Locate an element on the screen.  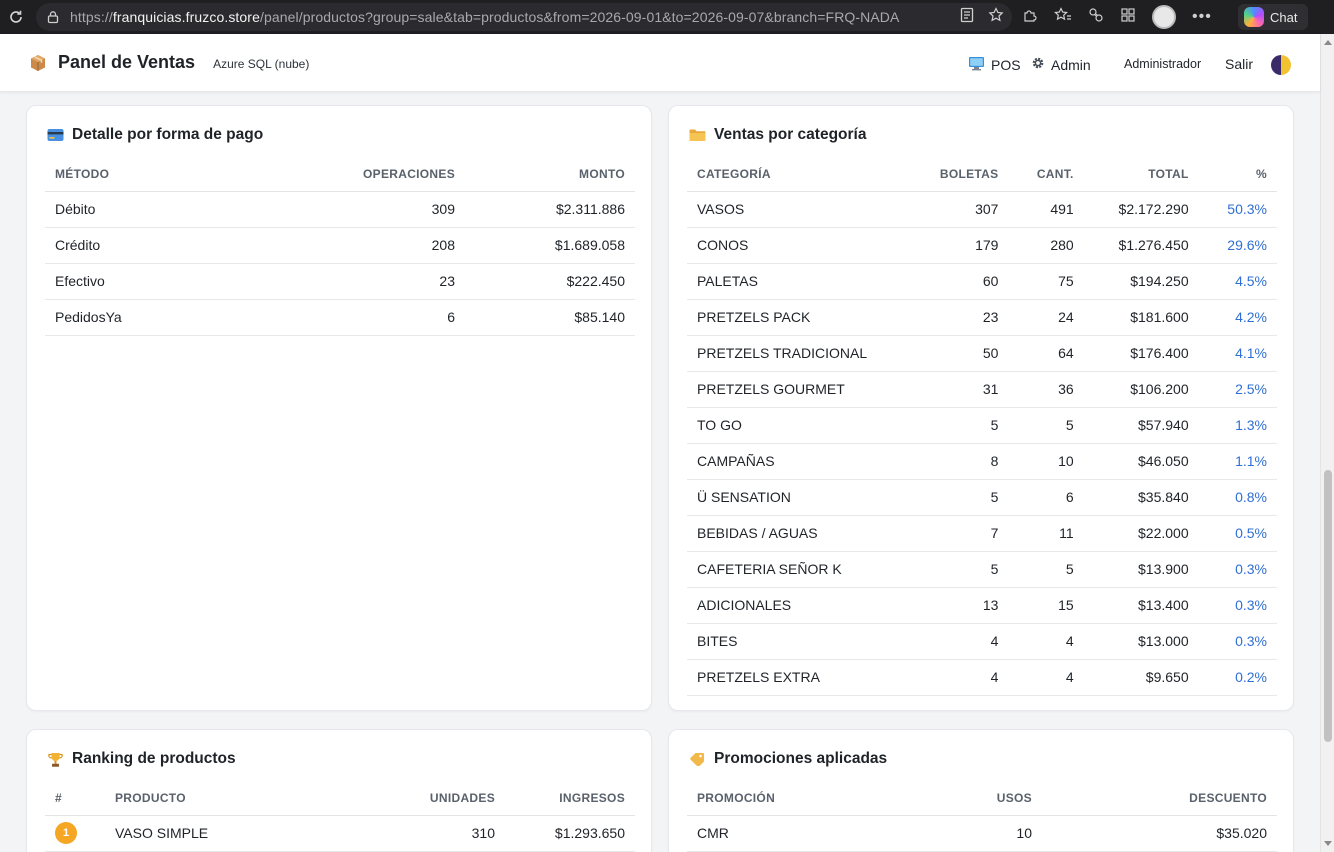
table-row: CAFETERIA SEÑOR K 5 5 $13.900 0.3% is located at coordinates (982, 569).